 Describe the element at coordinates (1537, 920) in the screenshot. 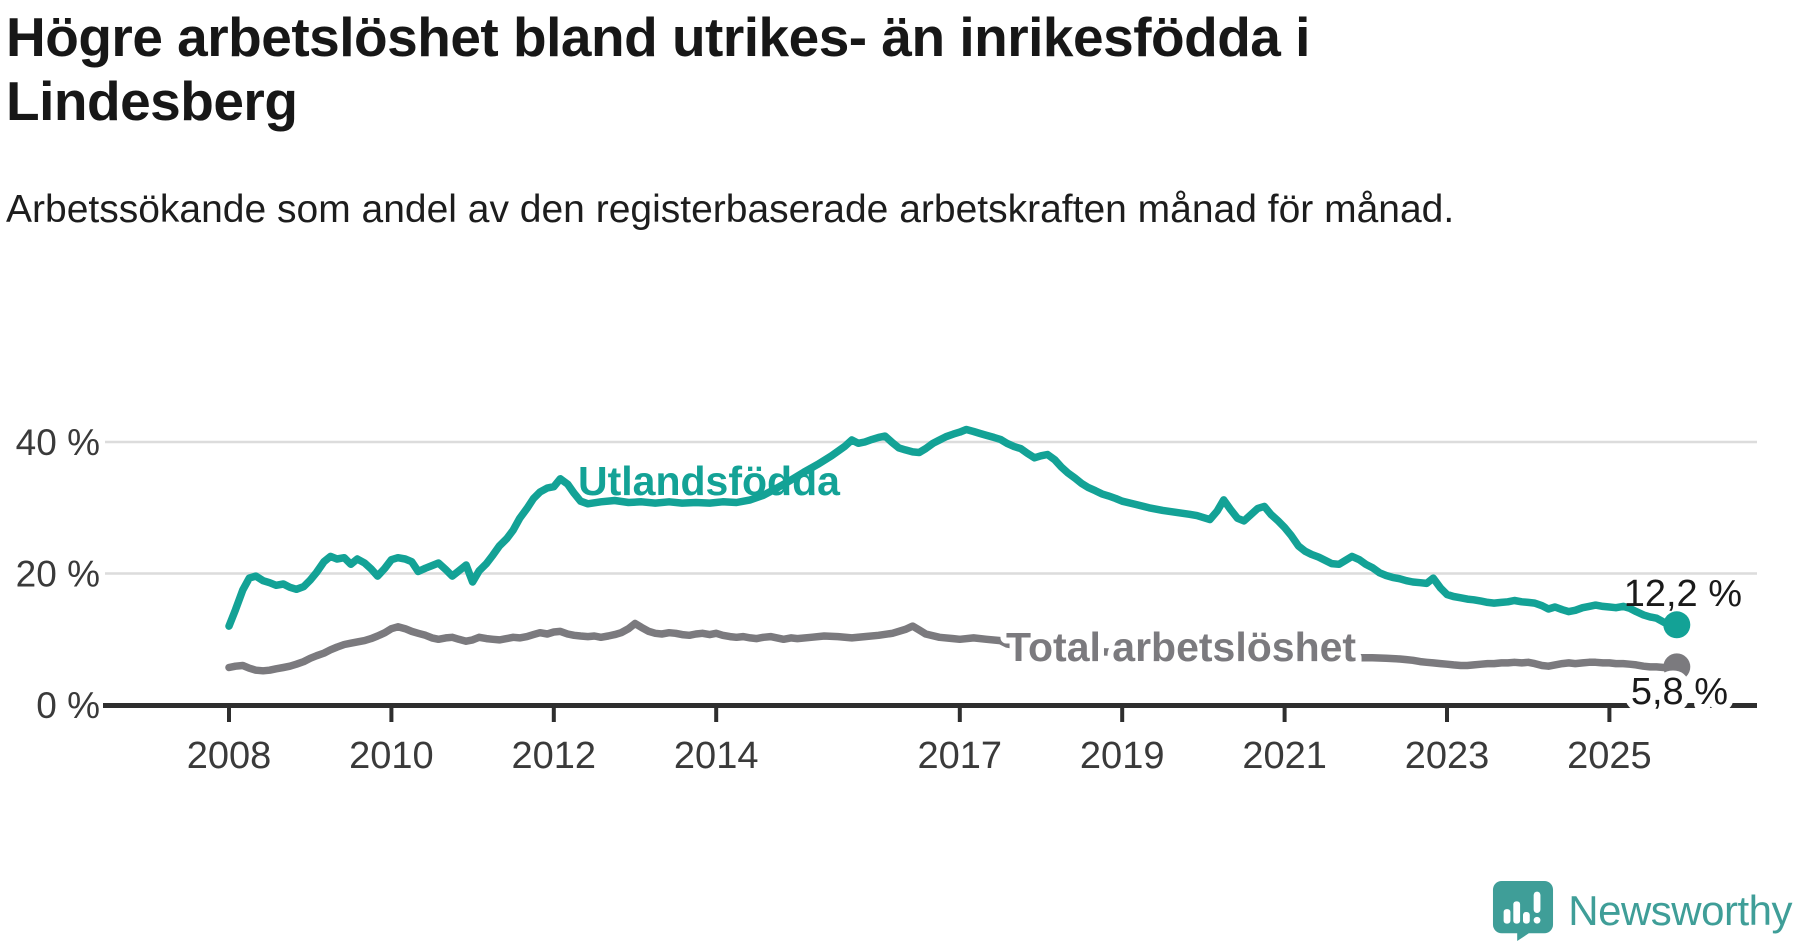

I see `logo-exclamation-dot` at that location.